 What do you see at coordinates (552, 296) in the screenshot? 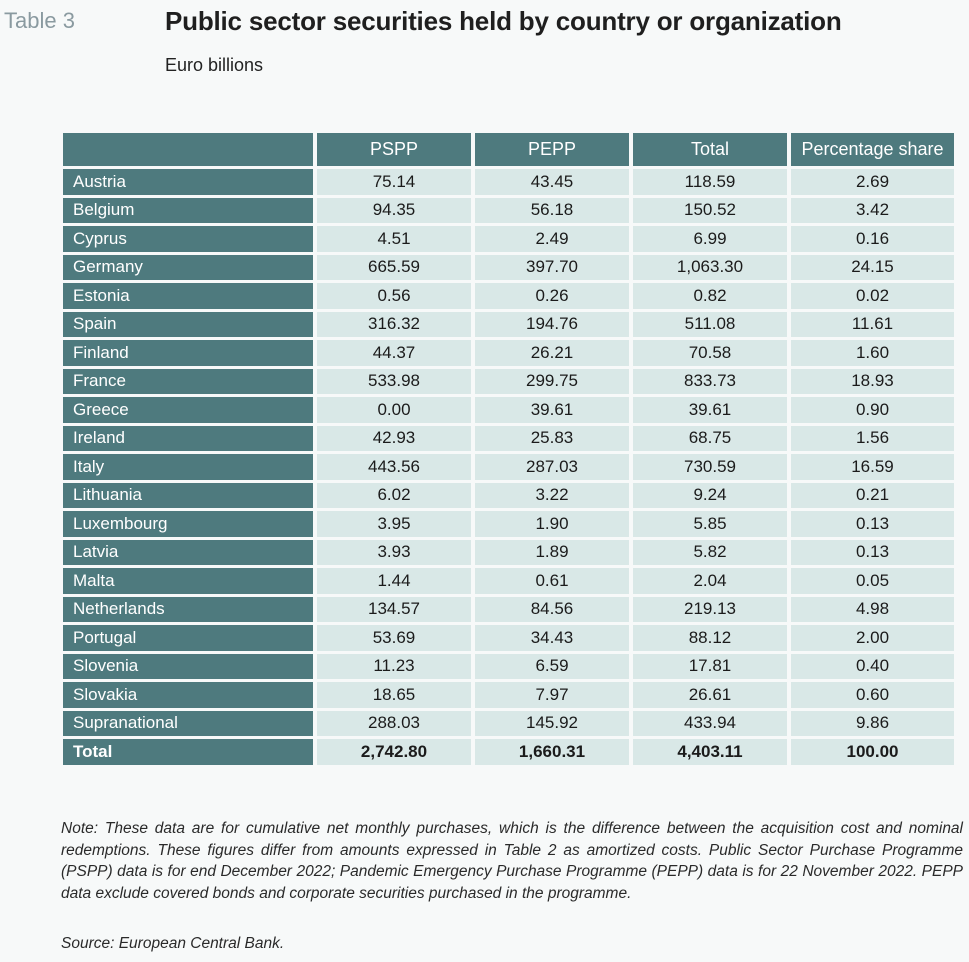
I see `pepp-cell: 0.26` at bounding box center [552, 296].